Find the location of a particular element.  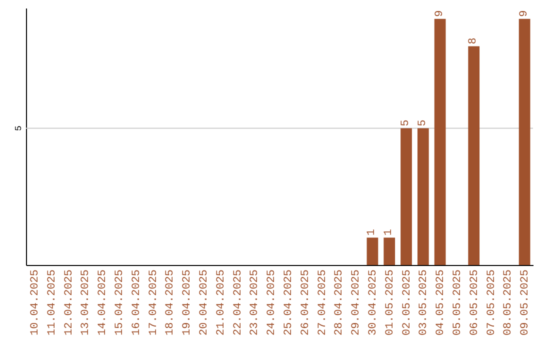

data-label: 8 is located at coordinates (474, 41).